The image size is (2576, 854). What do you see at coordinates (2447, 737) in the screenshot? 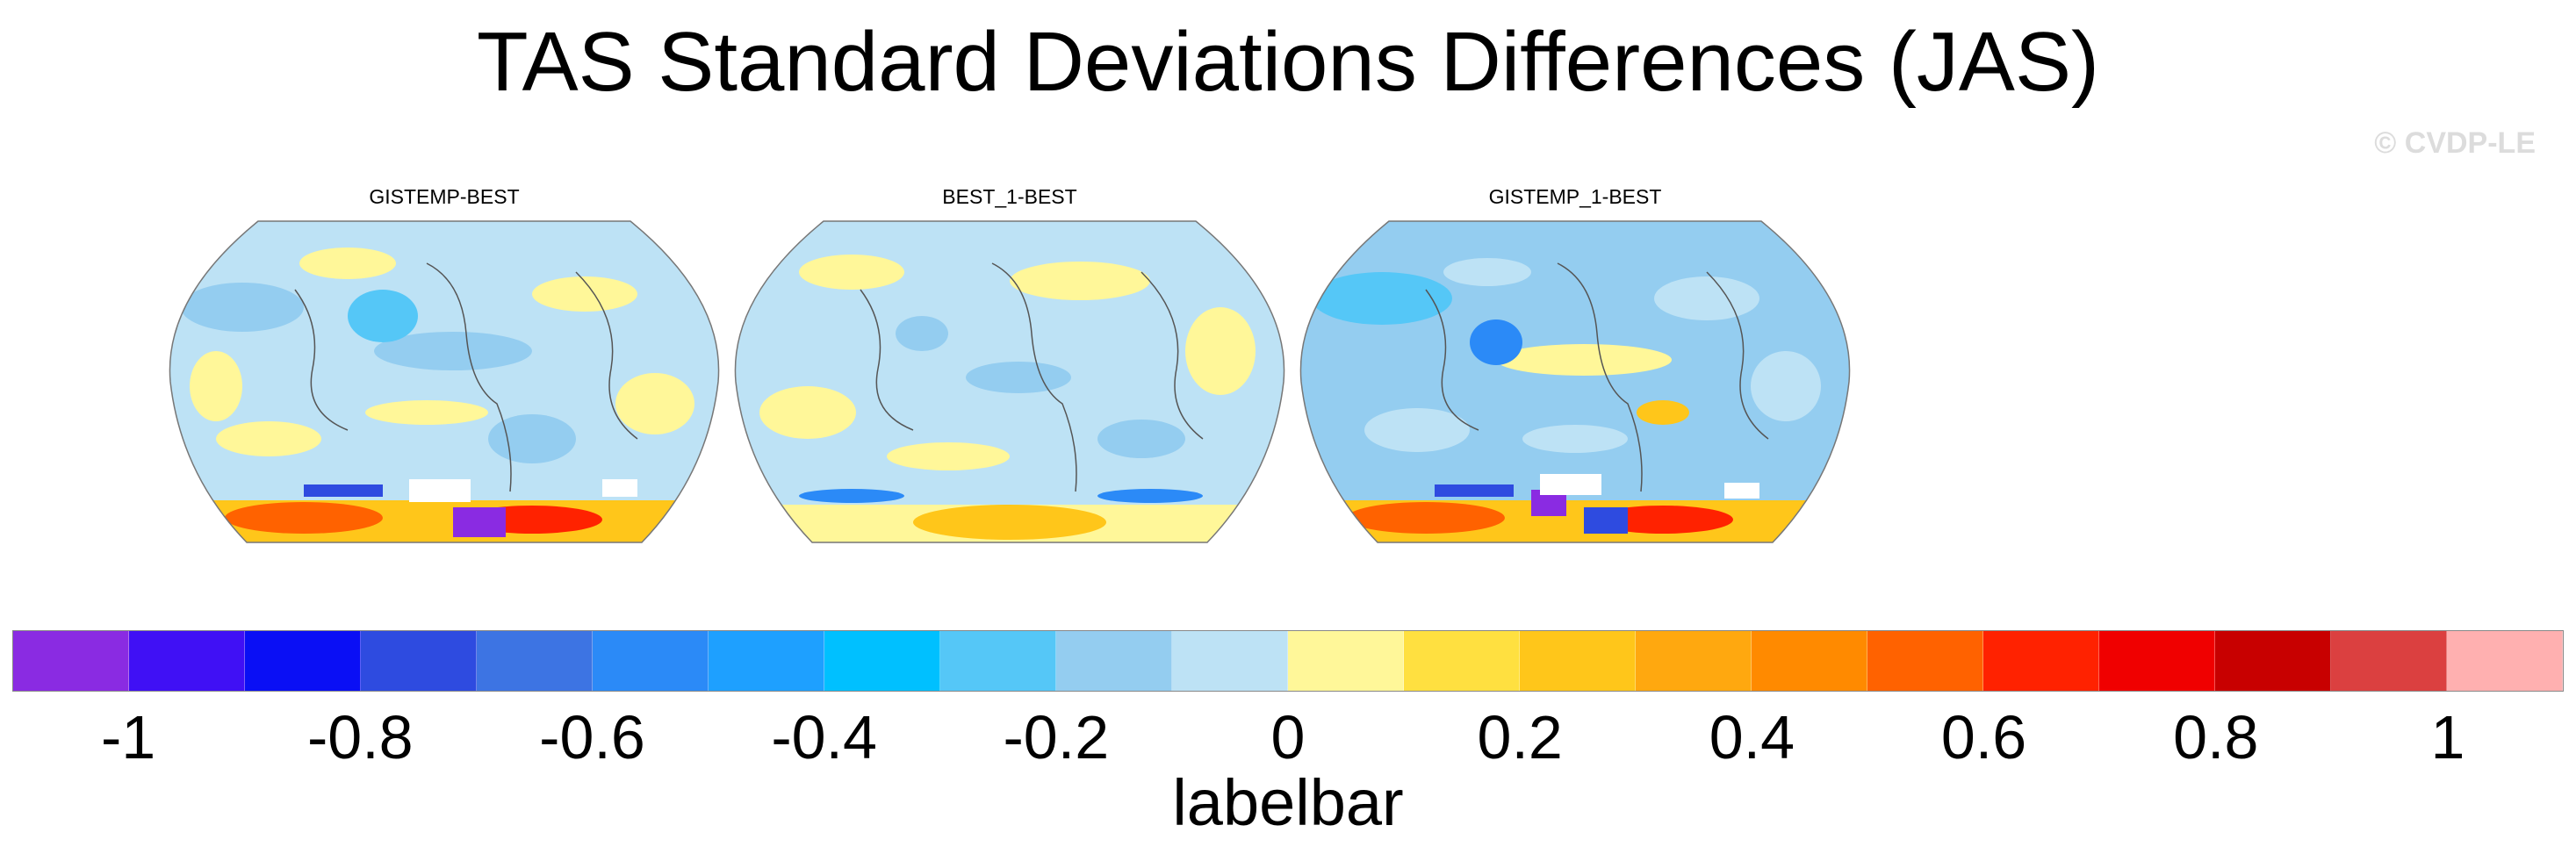
I see `colorbar-tick-label: 1` at bounding box center [2447, 737].